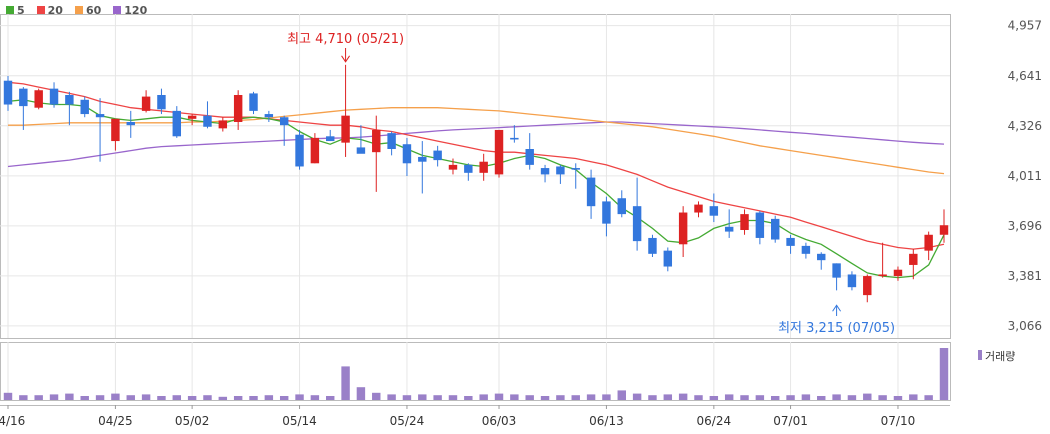  Describe the element at coordinates (1025, 326) in the screenshot. I see `y-tick-label: 3,066` at that location.